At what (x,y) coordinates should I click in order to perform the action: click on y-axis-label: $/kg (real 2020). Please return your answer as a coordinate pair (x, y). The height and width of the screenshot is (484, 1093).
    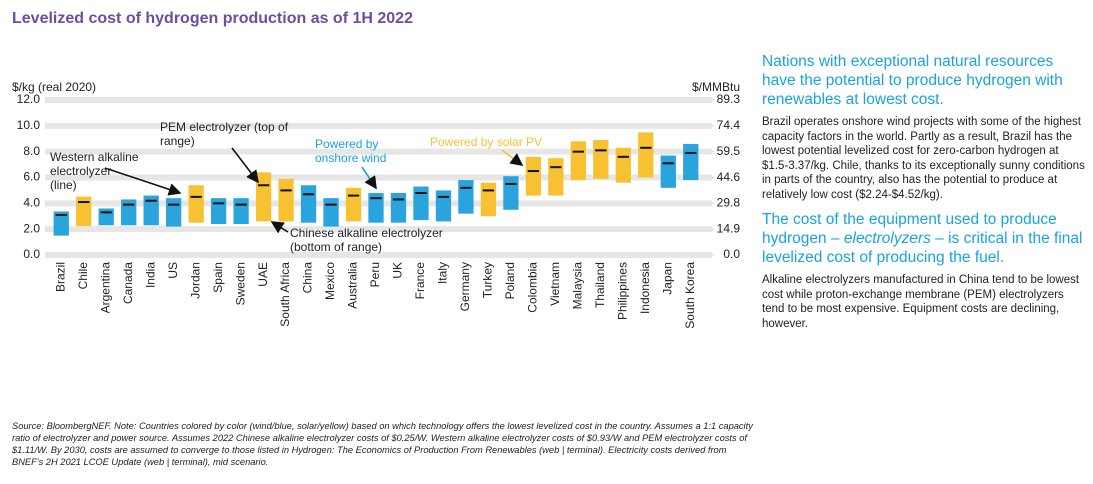
    Looking at the image, I should click on (54, 87).